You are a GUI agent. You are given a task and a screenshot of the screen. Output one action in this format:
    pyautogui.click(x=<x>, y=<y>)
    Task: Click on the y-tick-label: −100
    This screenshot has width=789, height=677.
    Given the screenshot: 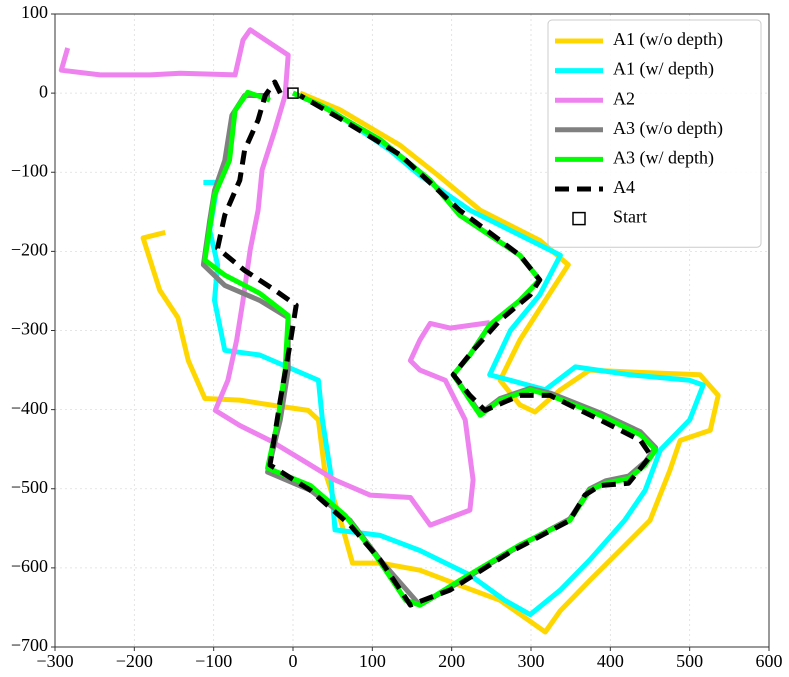 What is the action you would take?
    pyautogui.click(x=29, y=170)
    